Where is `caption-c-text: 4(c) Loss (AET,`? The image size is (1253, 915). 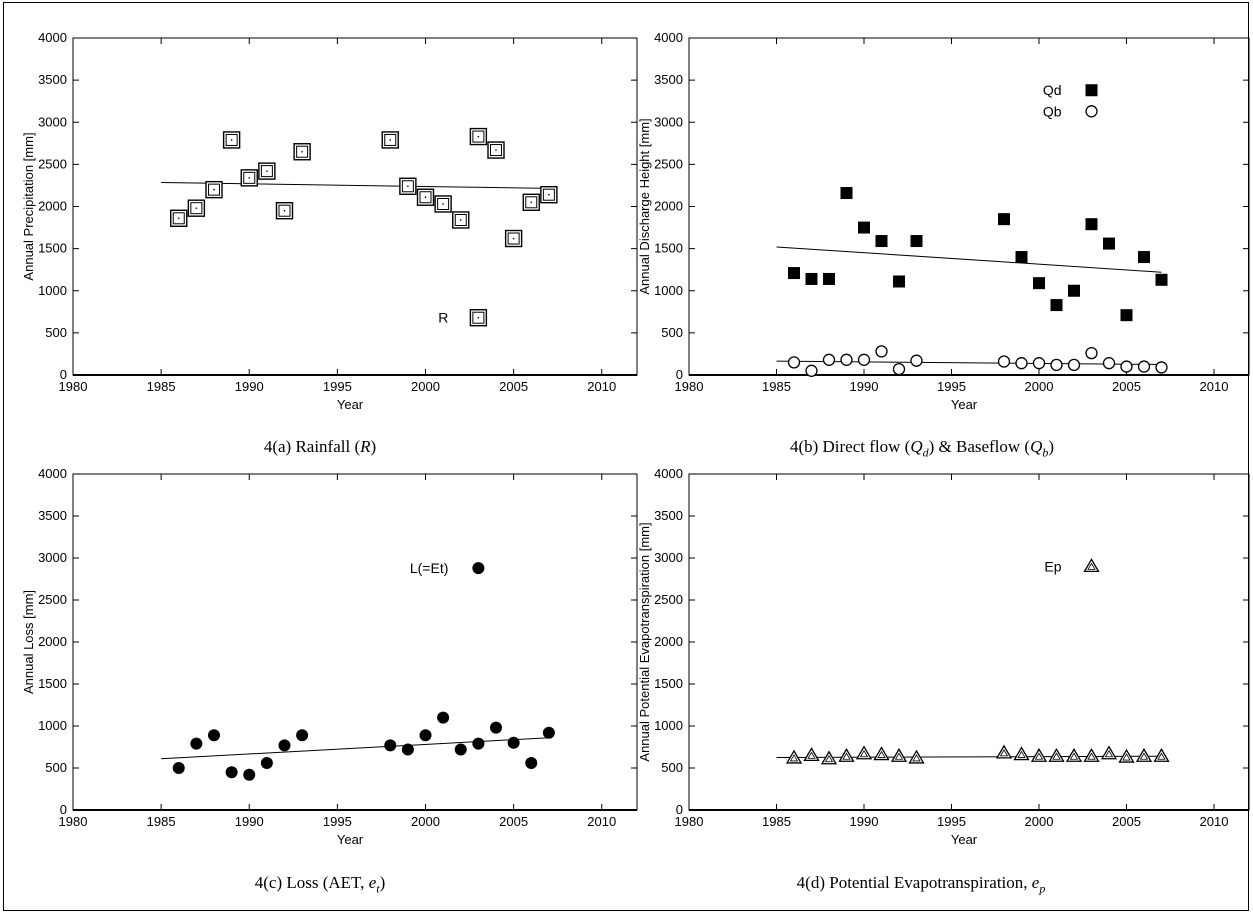 caption-c-text: 4(c) Loss (AET, is located at coordinates (311, 882).